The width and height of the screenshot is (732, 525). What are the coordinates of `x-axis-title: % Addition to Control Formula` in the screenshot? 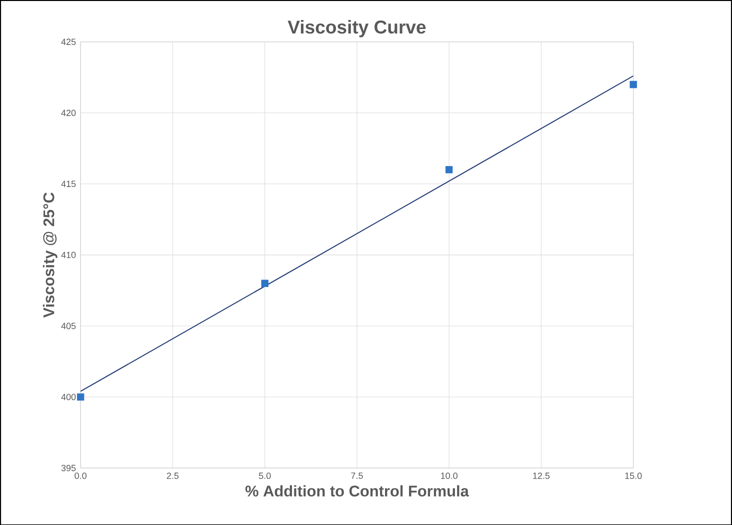 It's located at (357, 490).